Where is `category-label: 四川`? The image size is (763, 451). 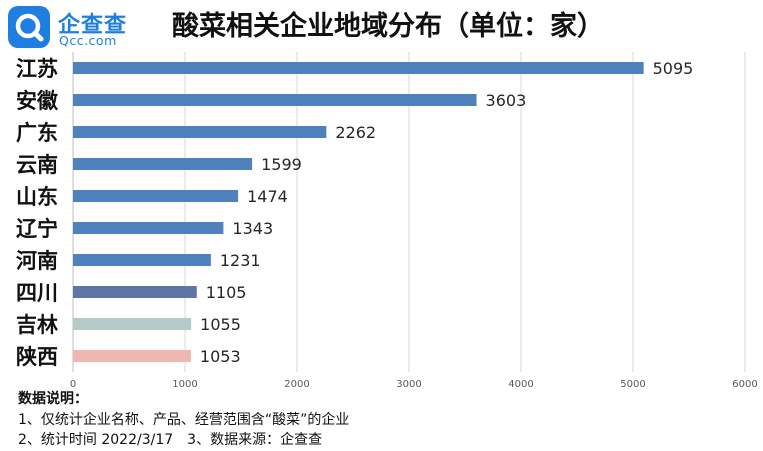
category-label: 四川 is located at coordinates (37, 293).